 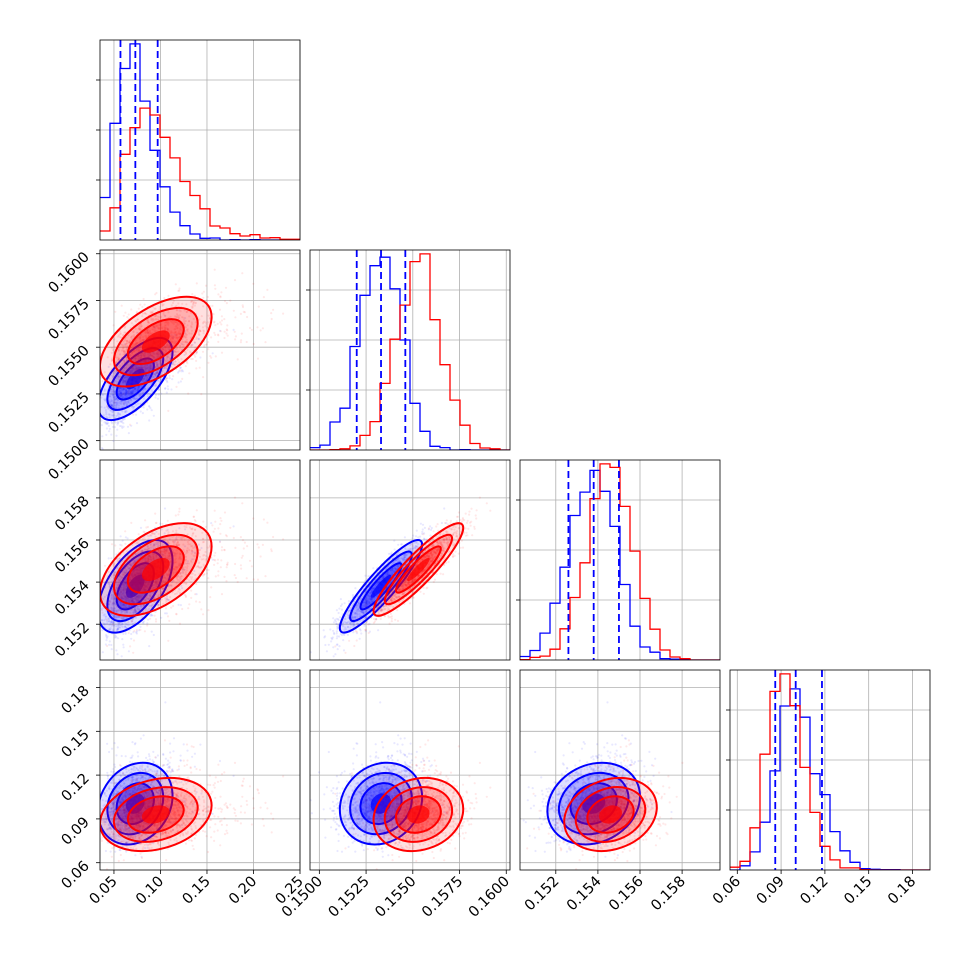 I want to click on histogram-layer, so click(x=830, y=770).